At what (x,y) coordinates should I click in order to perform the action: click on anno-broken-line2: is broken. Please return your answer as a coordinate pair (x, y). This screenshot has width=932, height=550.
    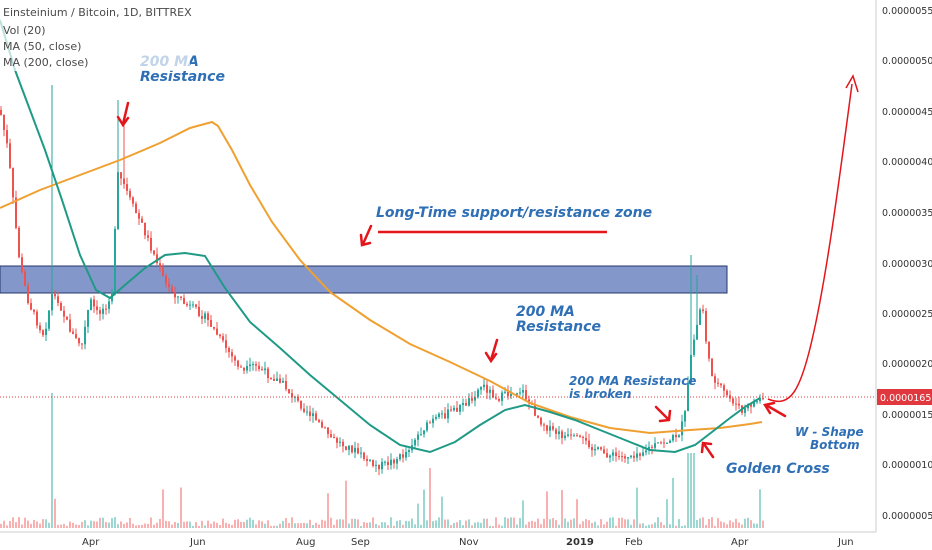
    Looking at the image, I should click on (600, 394).